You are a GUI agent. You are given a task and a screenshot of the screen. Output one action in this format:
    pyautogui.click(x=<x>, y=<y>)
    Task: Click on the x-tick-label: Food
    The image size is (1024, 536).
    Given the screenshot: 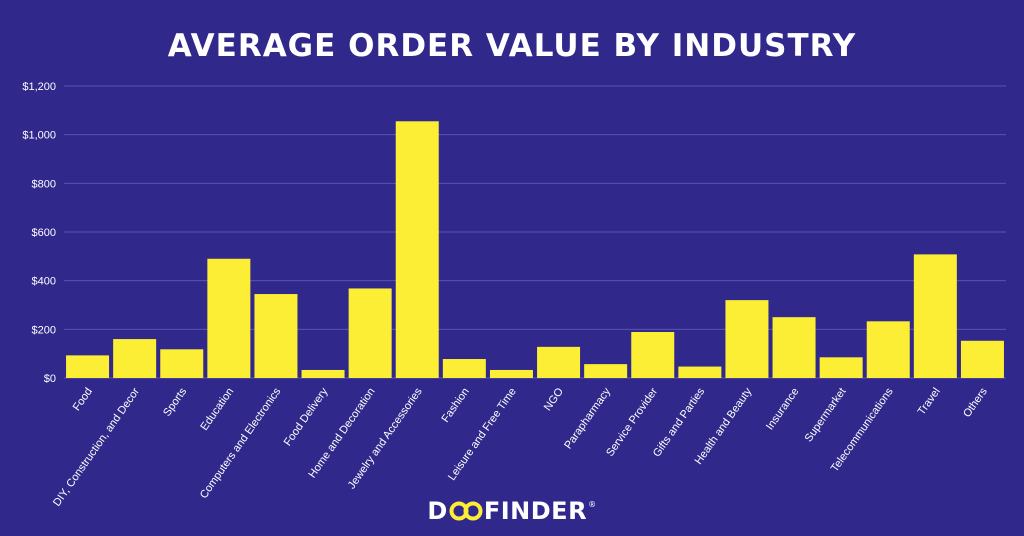 What is the action you would take?
    pyautogui.click(x=83, y=399)
    